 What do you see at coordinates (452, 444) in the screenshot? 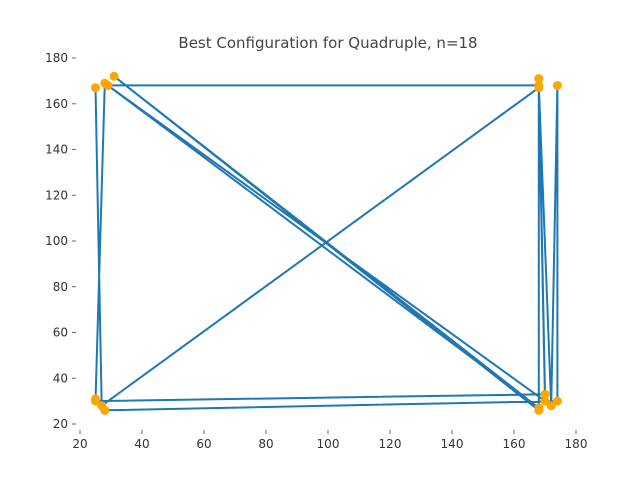
I see `x-tick-label: 140` at bounding box center [452, 444].